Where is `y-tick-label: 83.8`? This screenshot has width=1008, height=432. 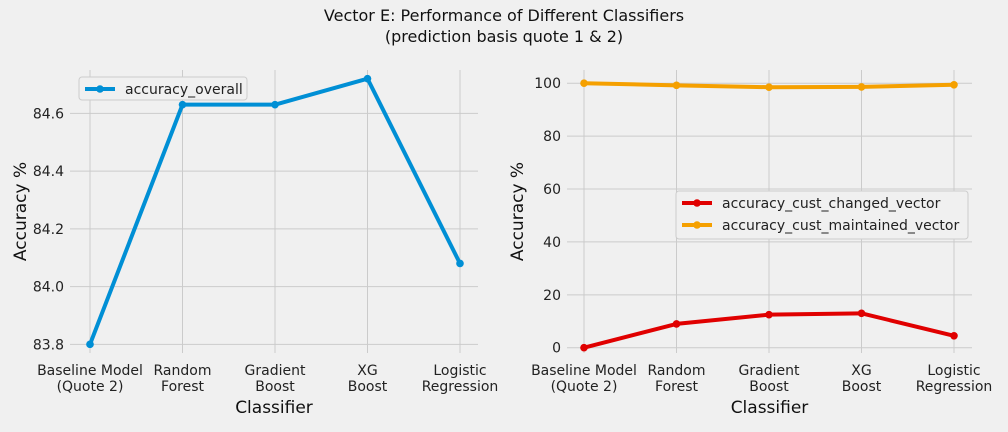 y-tick-label: 83.8 is located at coordinates (48, 345).